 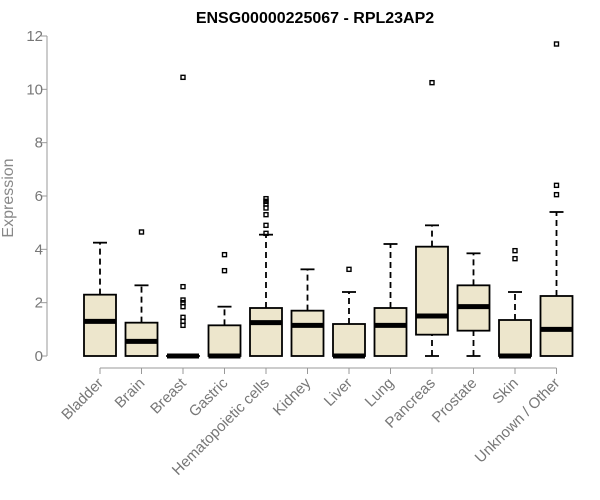 I want to click on y-tick-label: 12, so click(x=34, y=36).